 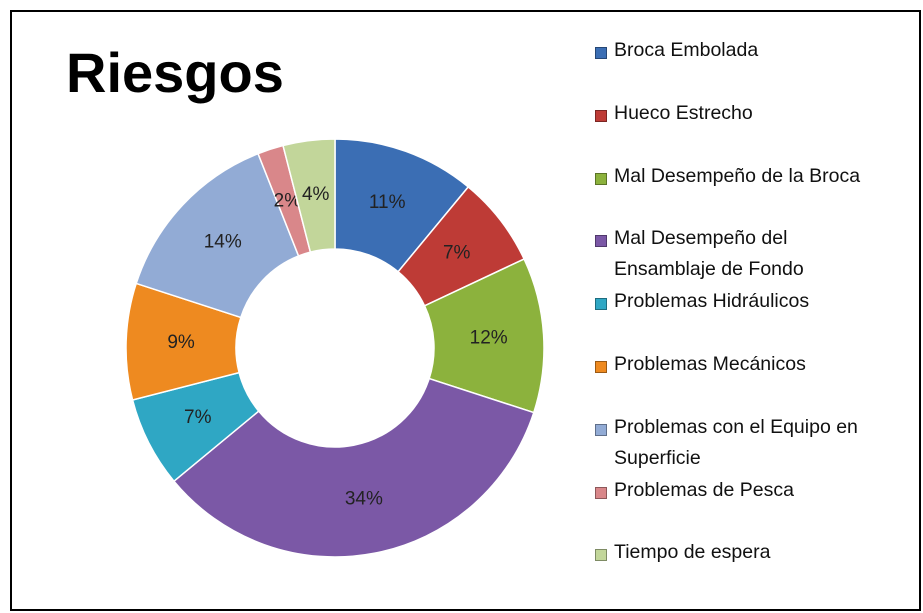 What do you see at coordinates (712, 301) in the screenshot?
I see `legend-label: Problemas Hidráulicos` at bounding box center [712, 301].